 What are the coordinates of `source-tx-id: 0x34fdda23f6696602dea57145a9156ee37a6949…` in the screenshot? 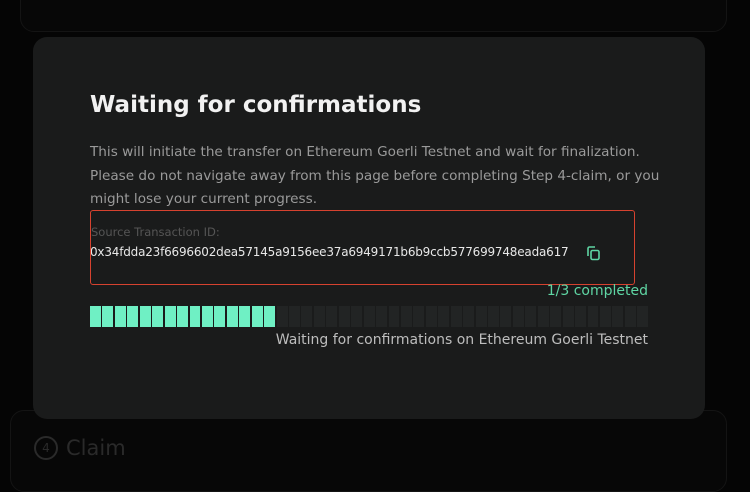 It's located at (329, 252).